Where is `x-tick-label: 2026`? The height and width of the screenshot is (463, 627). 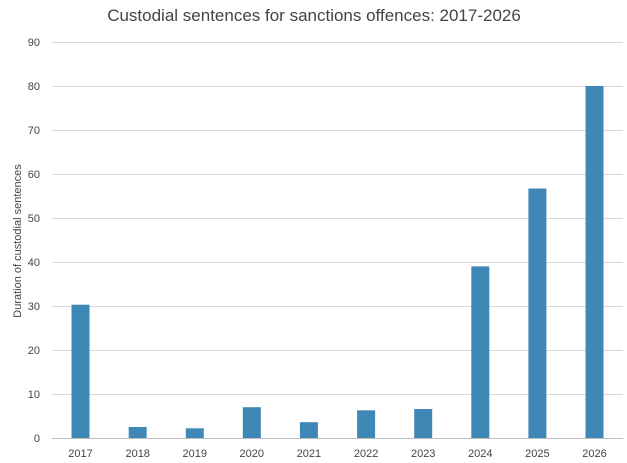
x-tick-label: 2026 is located at coordinates (594, 454).